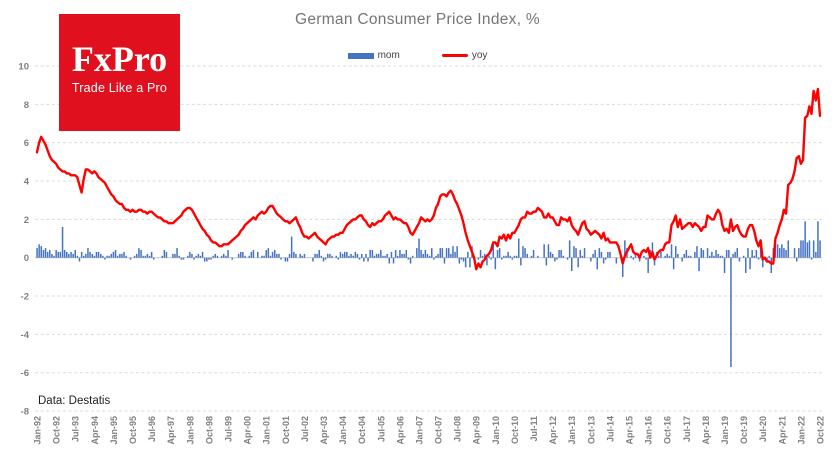 The image size is (835, 470). Describe the element at coordinates (286, 430) in the screenshot. I see `svg-text: Oct-01` at that location.